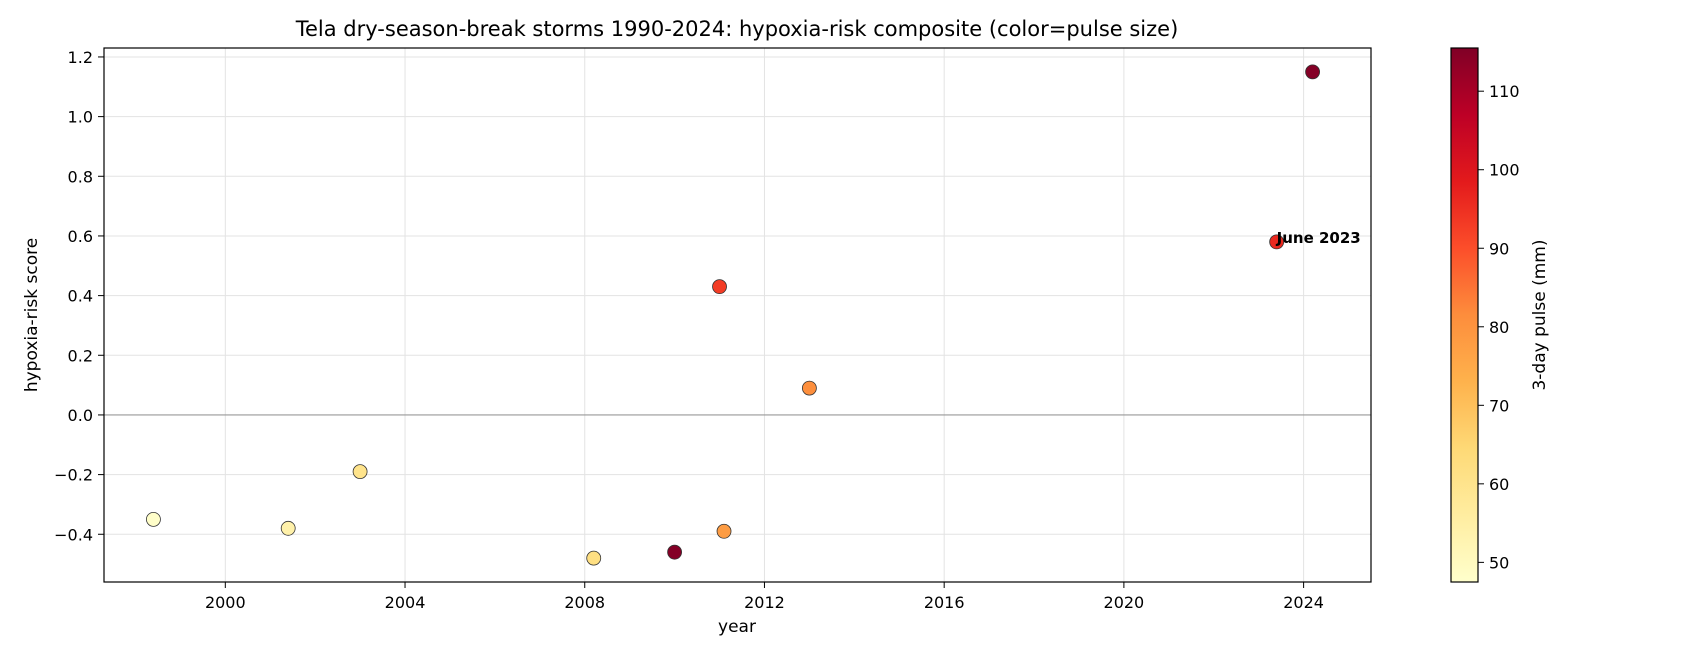  What do you see at coordinates (1499, 405) in the screenshot?
I see `colorbar-tick-label: 70` at bounding box center [1499, 405].